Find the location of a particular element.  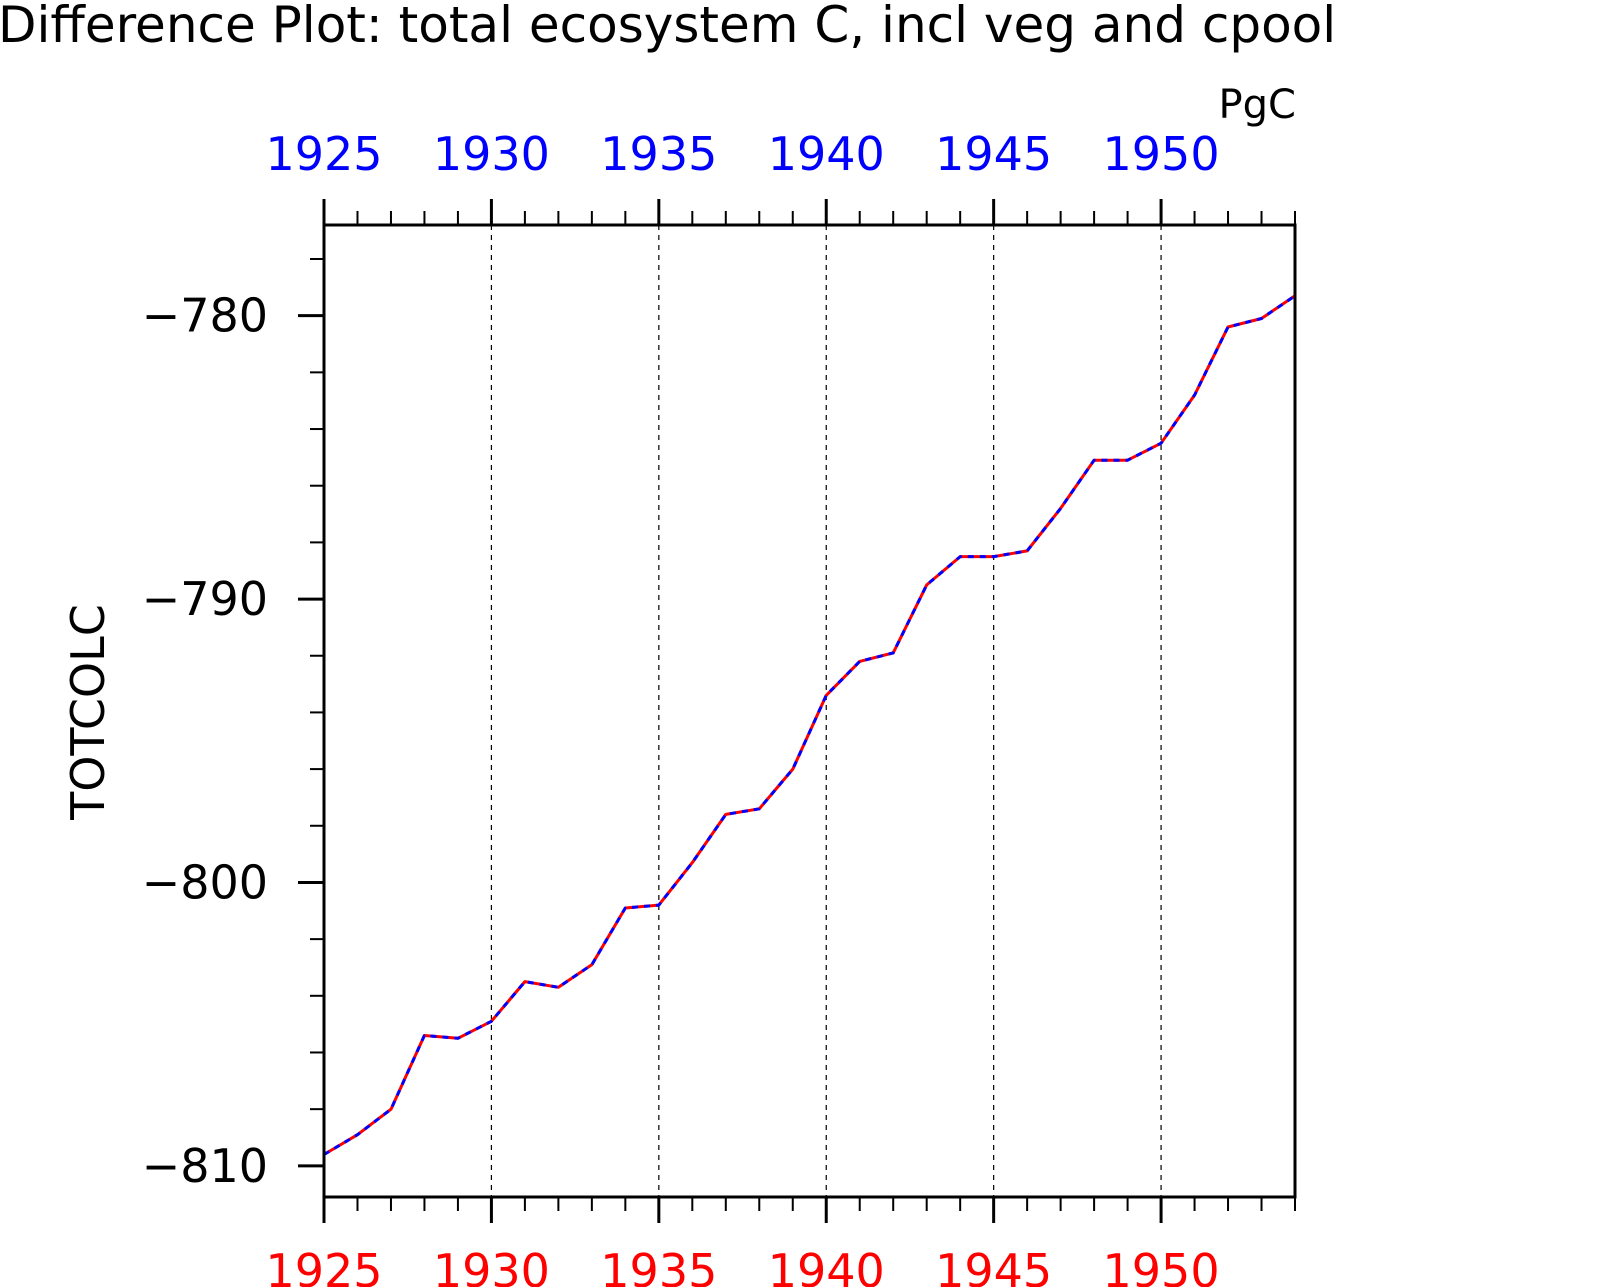

units-label: PgC is located at coordinates (1257, 105).